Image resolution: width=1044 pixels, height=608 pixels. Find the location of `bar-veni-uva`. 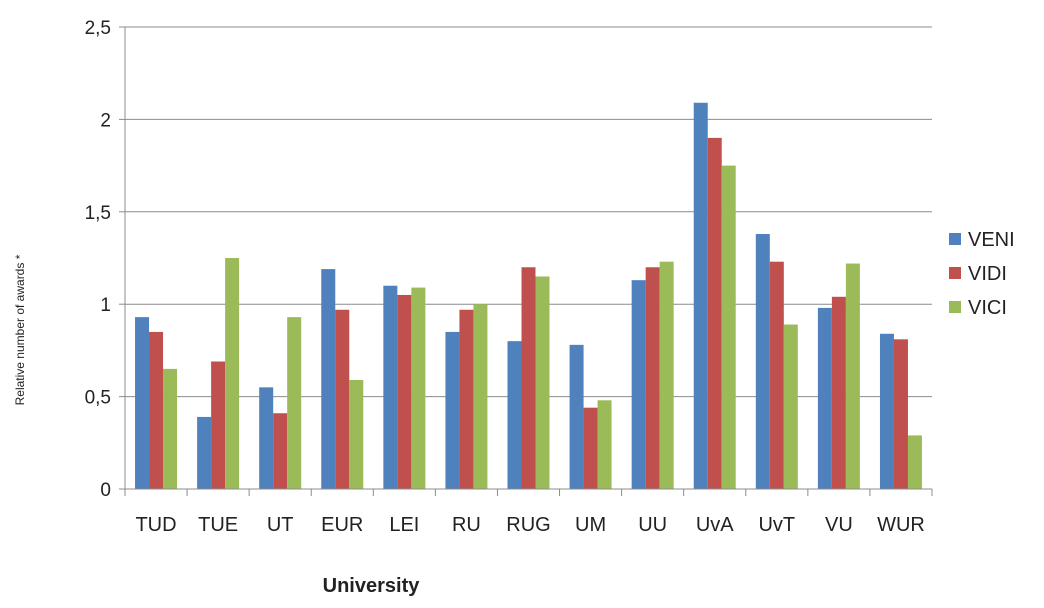

bar-veni-uva is located at coordinates (700, 295).